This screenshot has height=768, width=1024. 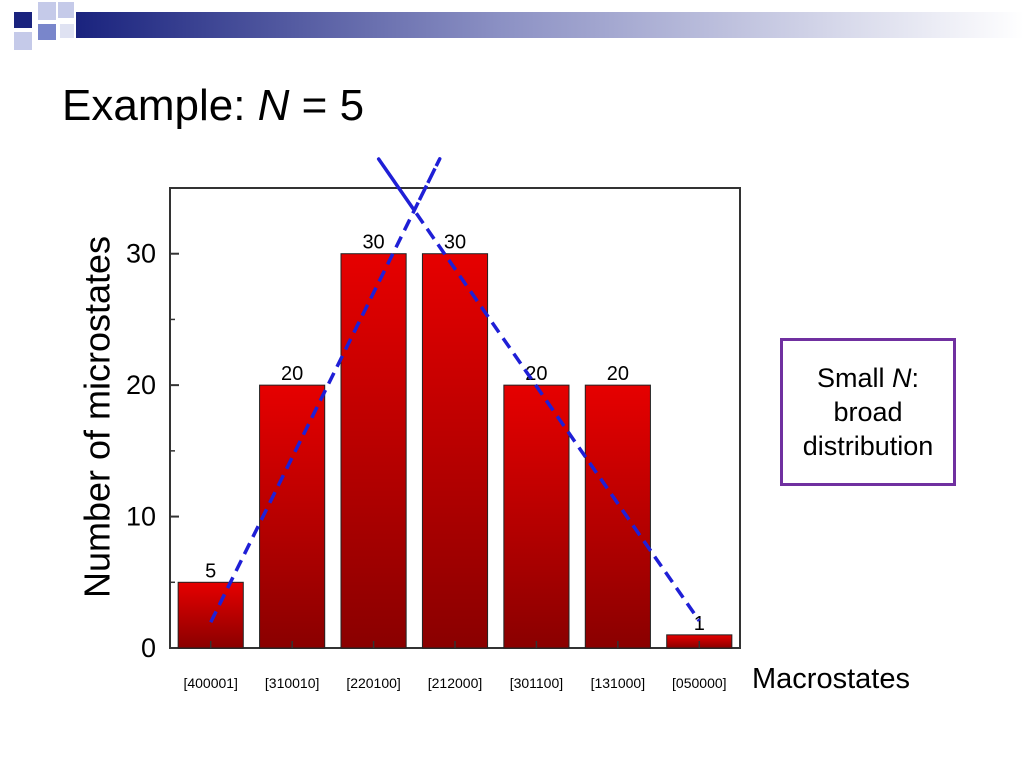 I want to click on band-gradient-bar, so click(x=550, y=25).